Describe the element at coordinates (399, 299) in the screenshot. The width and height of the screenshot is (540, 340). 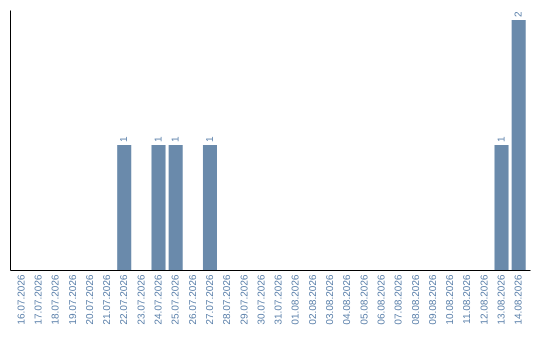
I see `x-tick-label: 07.08.2026` at that location.